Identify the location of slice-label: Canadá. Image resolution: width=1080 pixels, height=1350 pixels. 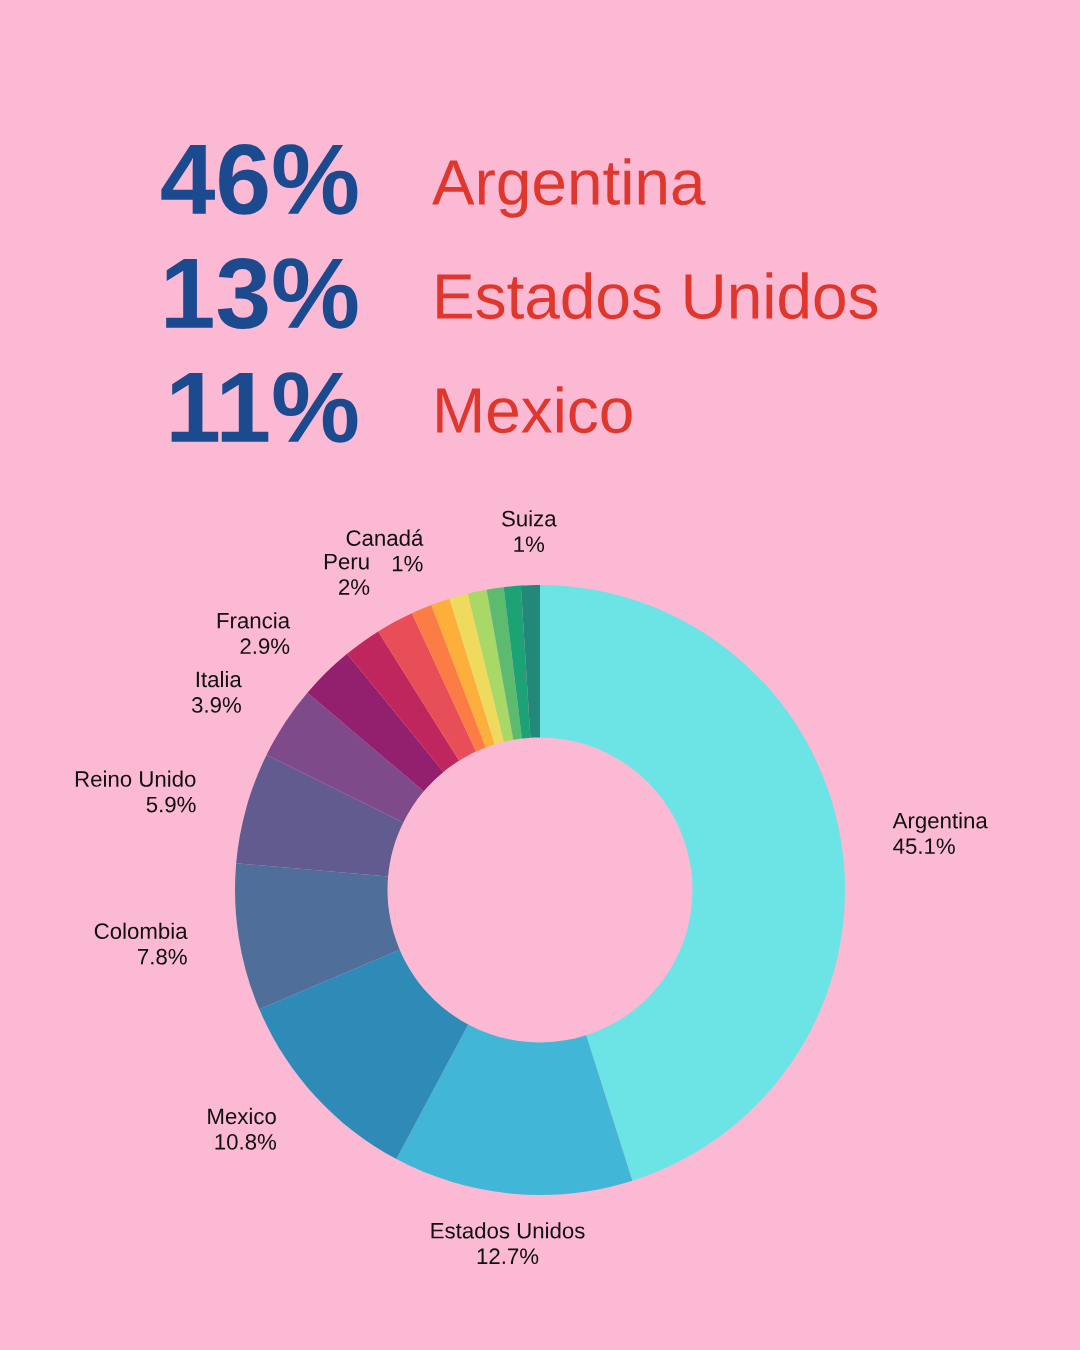
(385, 537).